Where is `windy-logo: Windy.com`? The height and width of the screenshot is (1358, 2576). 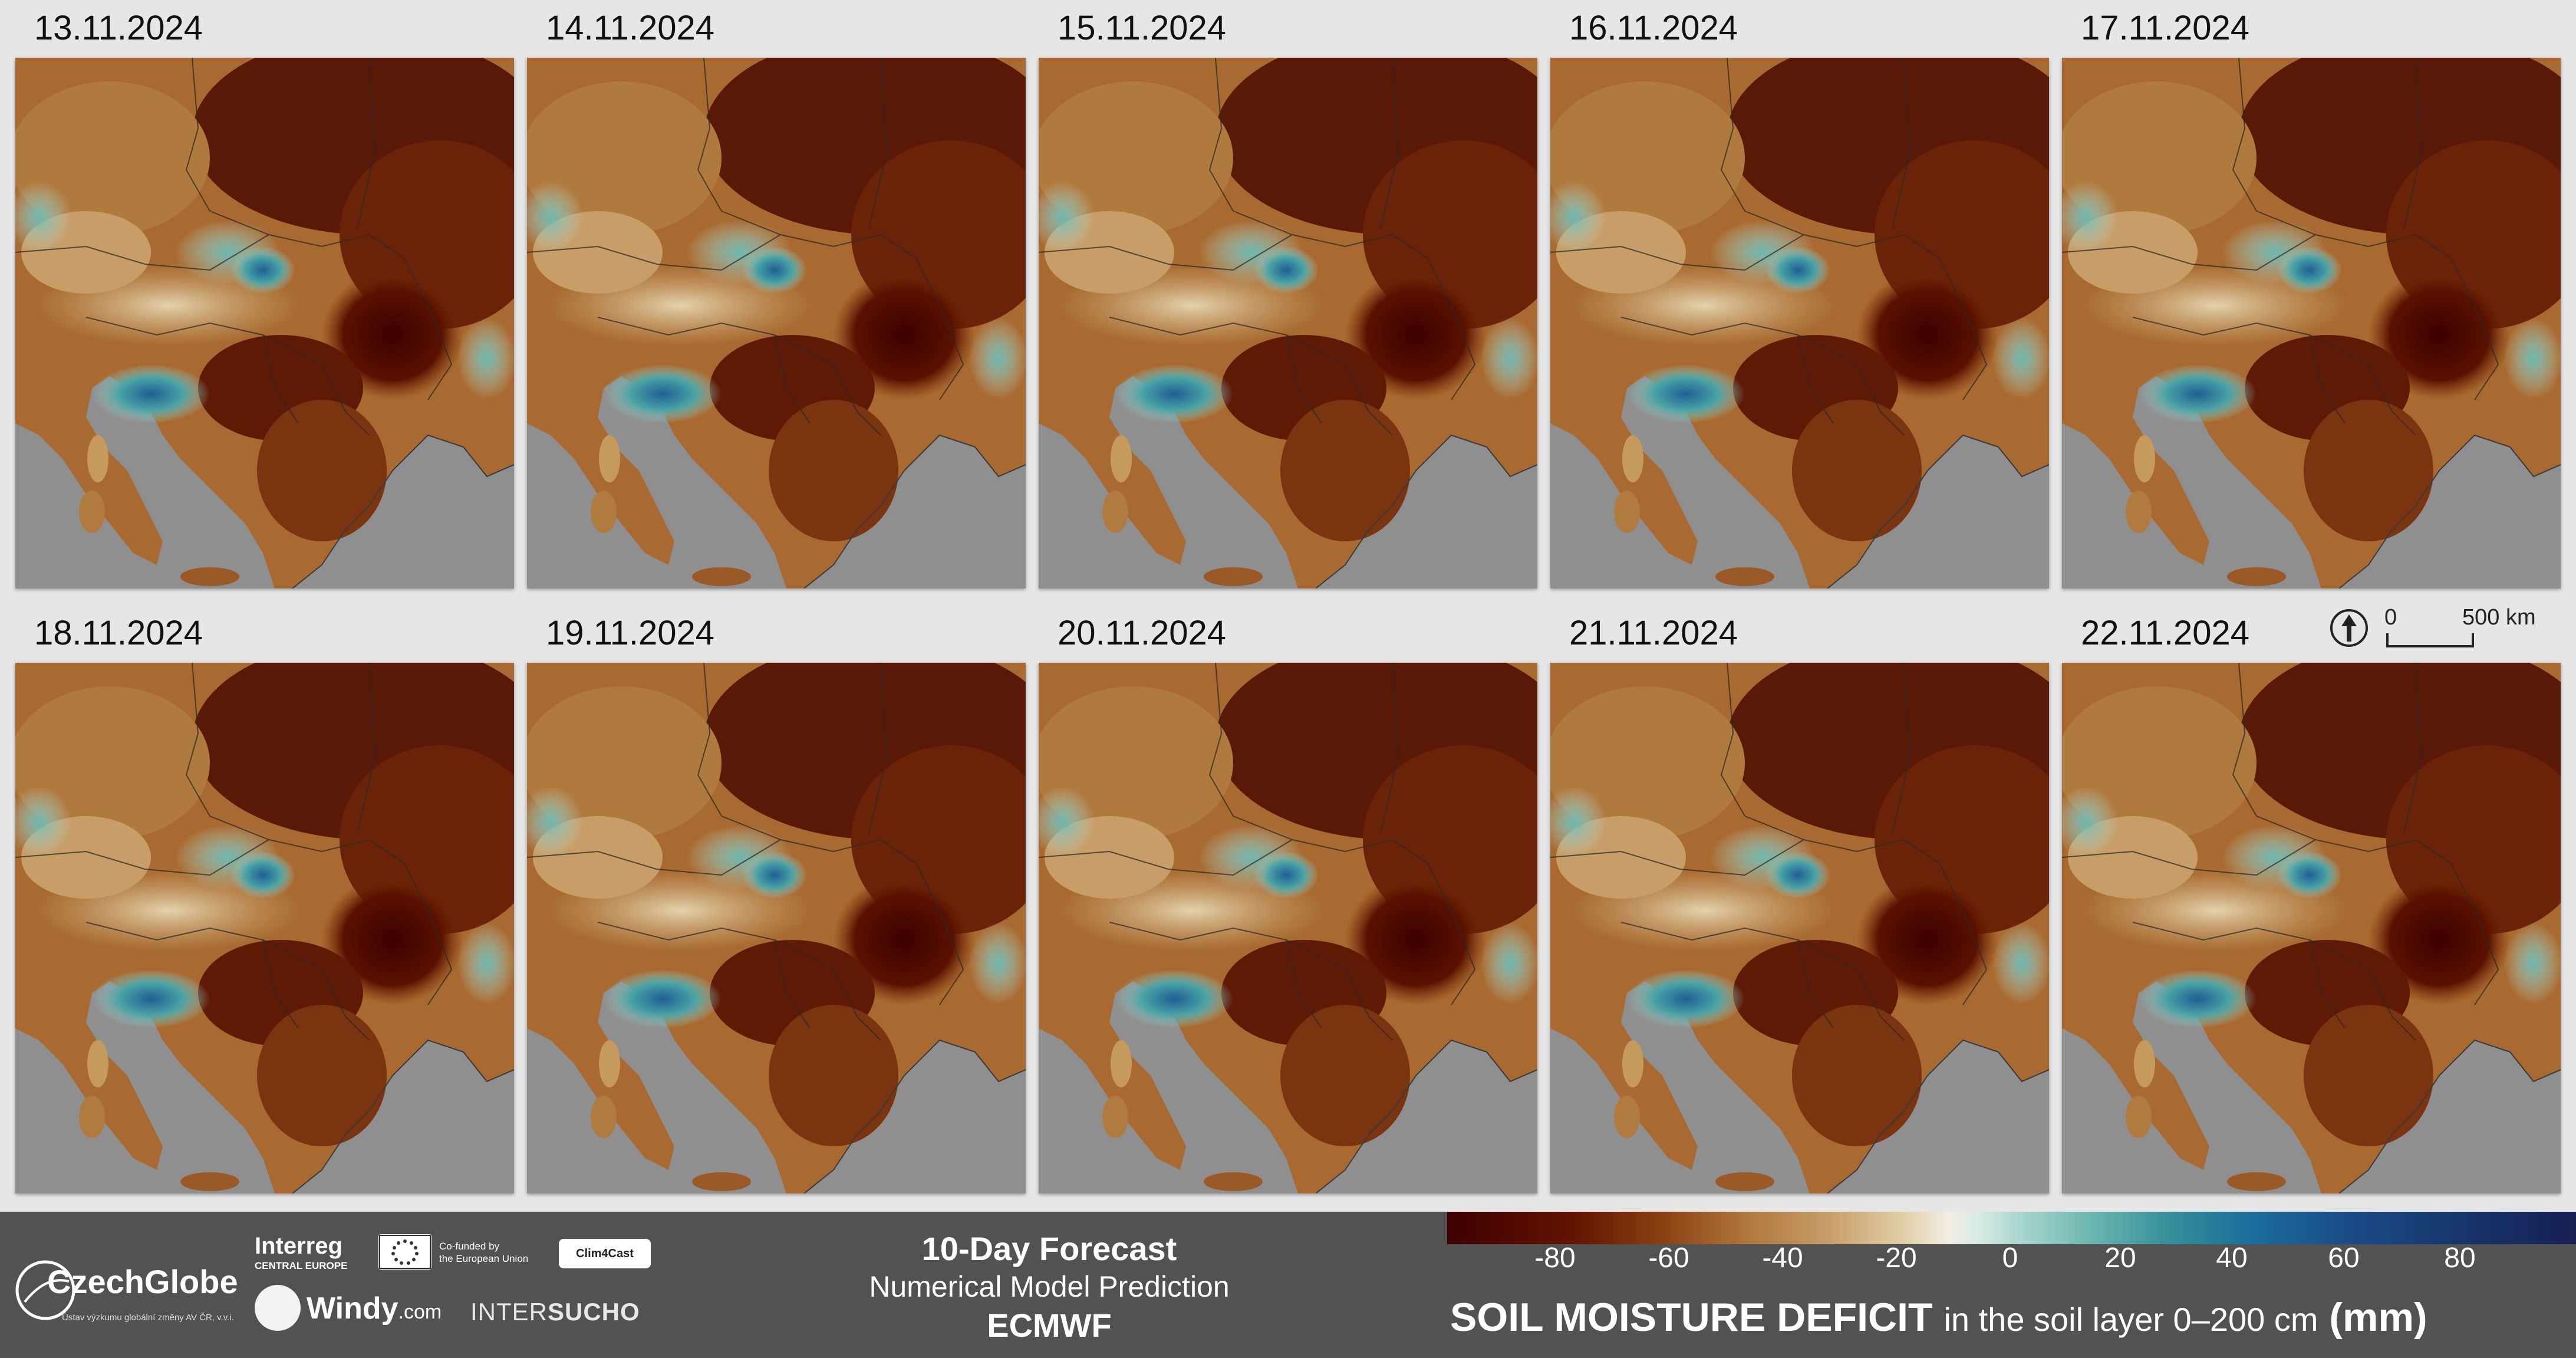
windy-logo: Windy.com is located at coordinates (374, 1308).